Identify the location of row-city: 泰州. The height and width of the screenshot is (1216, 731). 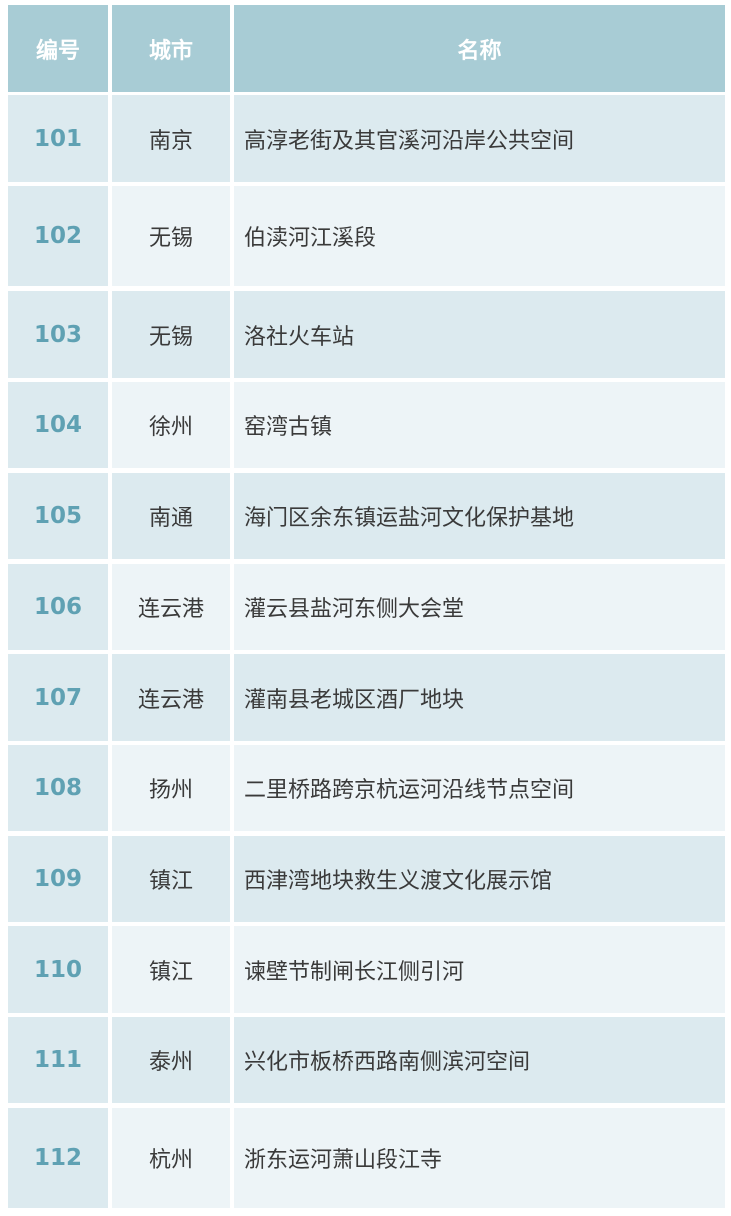
(171, 1060).